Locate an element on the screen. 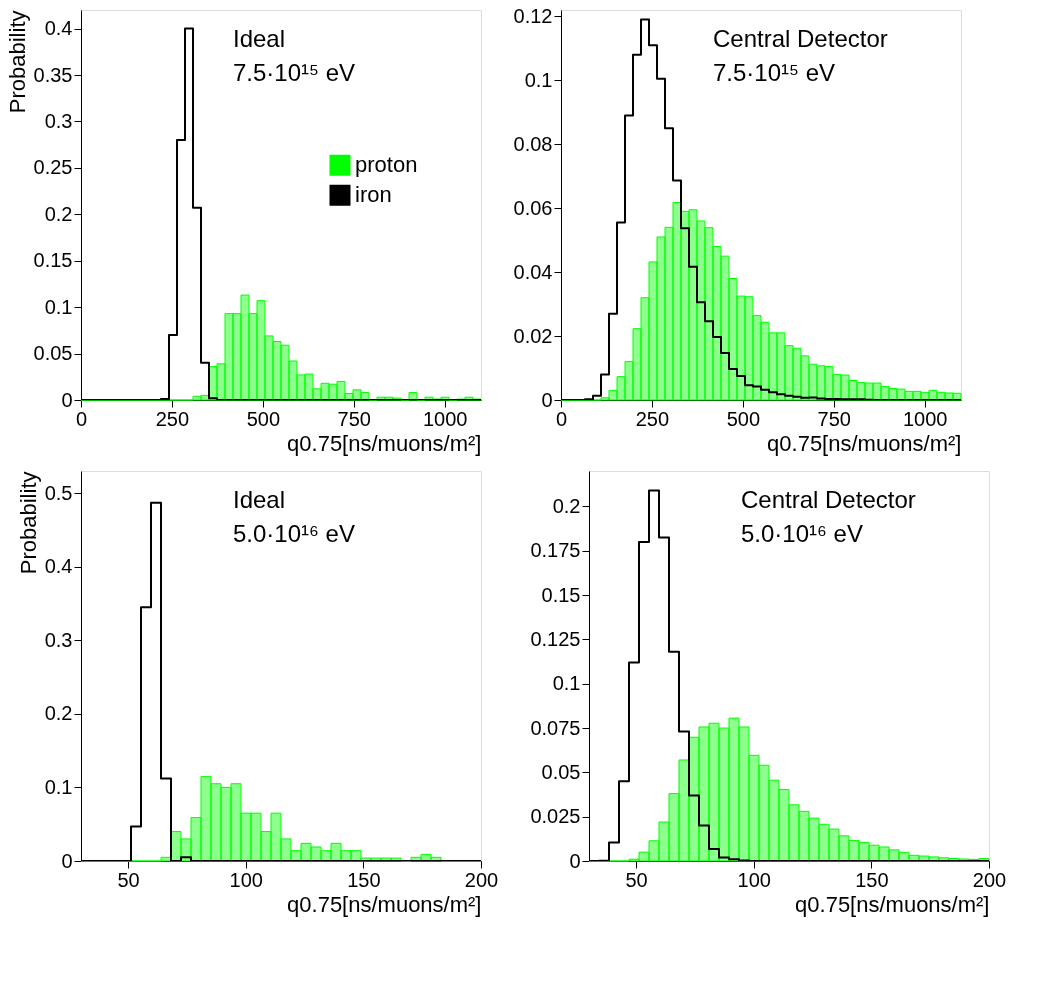 This screenshot has width=1038, height=1003. y-tick-label: 0.075 is located at coordinates (555, 727).